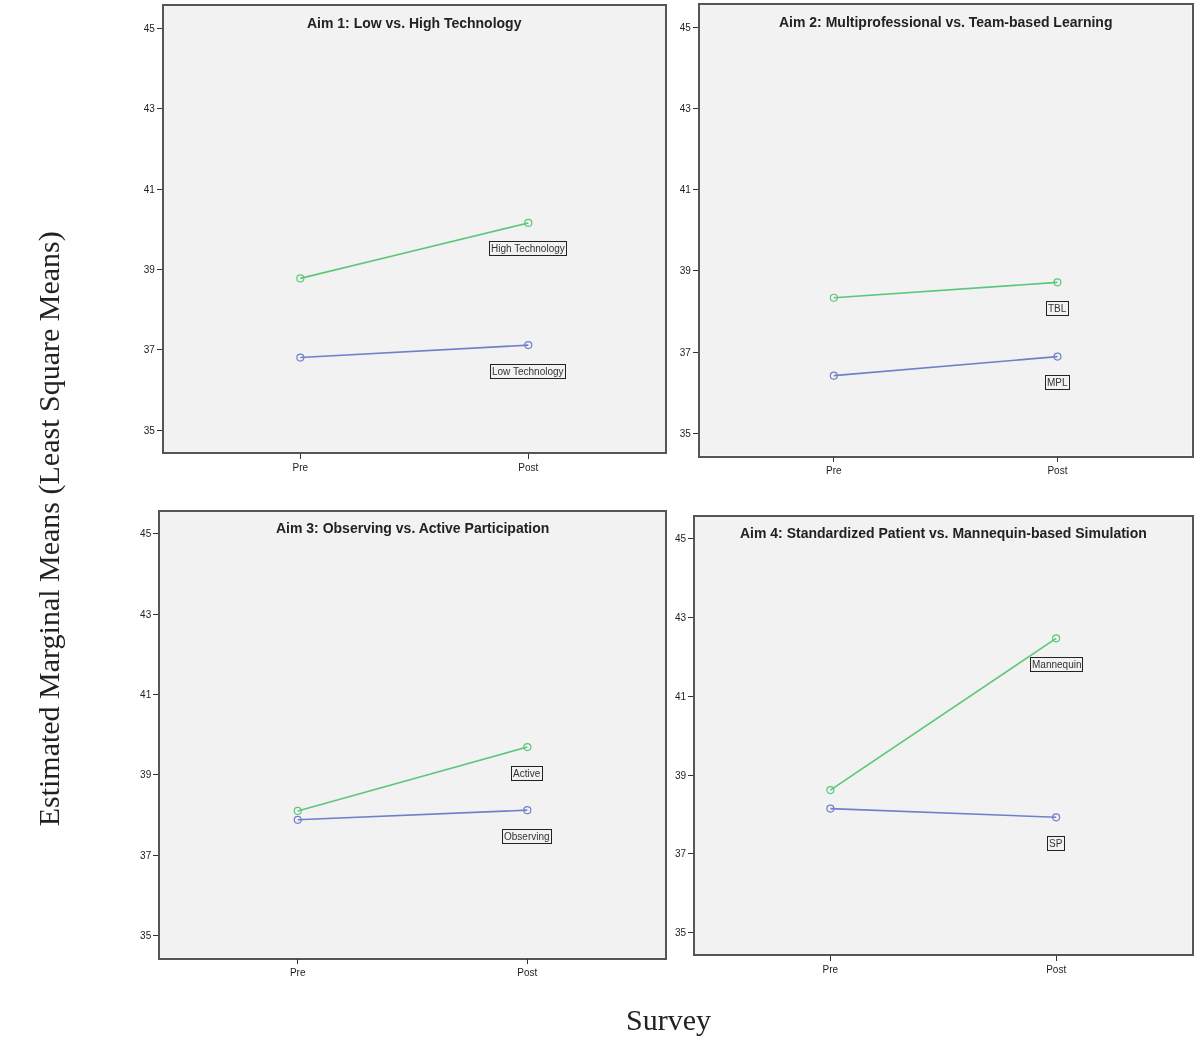  I want to click on series-label: TBL, so click(1057, 308).